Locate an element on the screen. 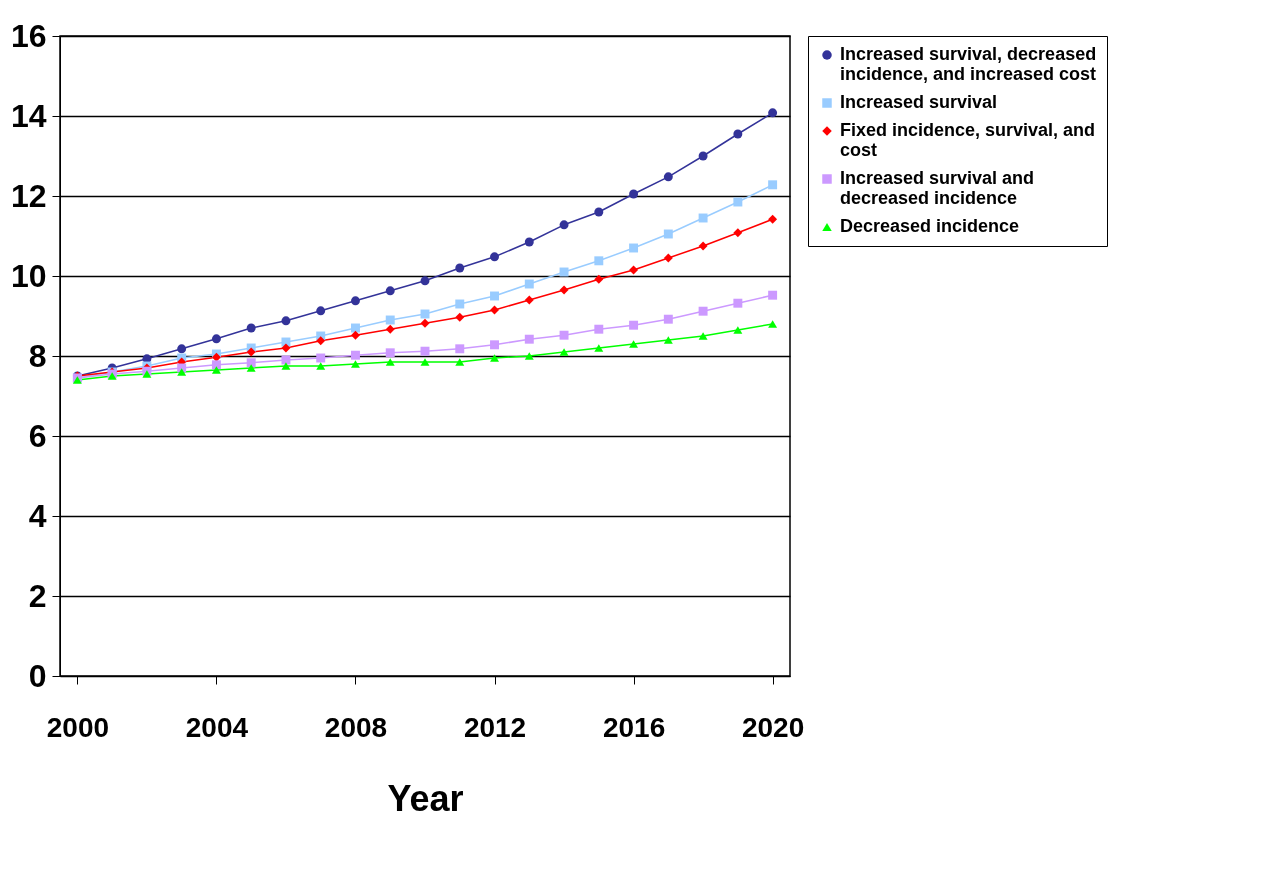  y-tick-label: 10 is located at coordinates (28, 275).